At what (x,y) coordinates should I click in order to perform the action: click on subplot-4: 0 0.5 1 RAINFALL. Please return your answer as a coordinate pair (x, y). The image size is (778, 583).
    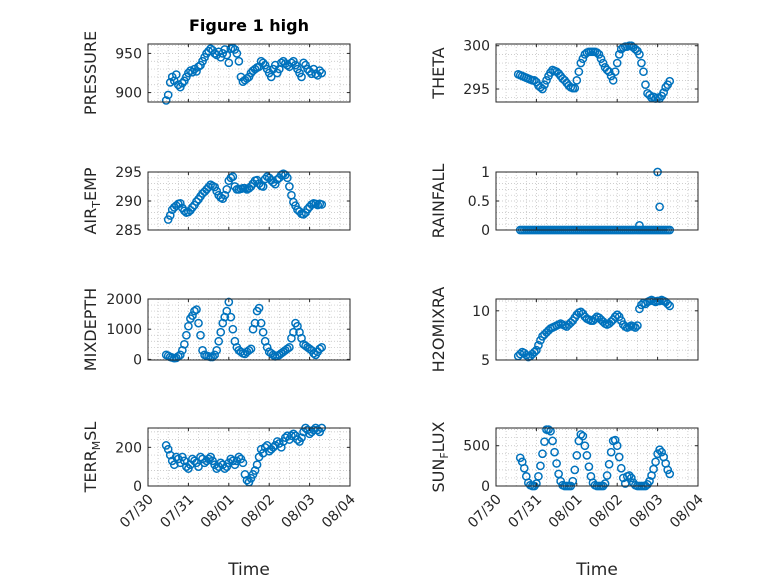
    Looking at the image, I should click on (564, 201).